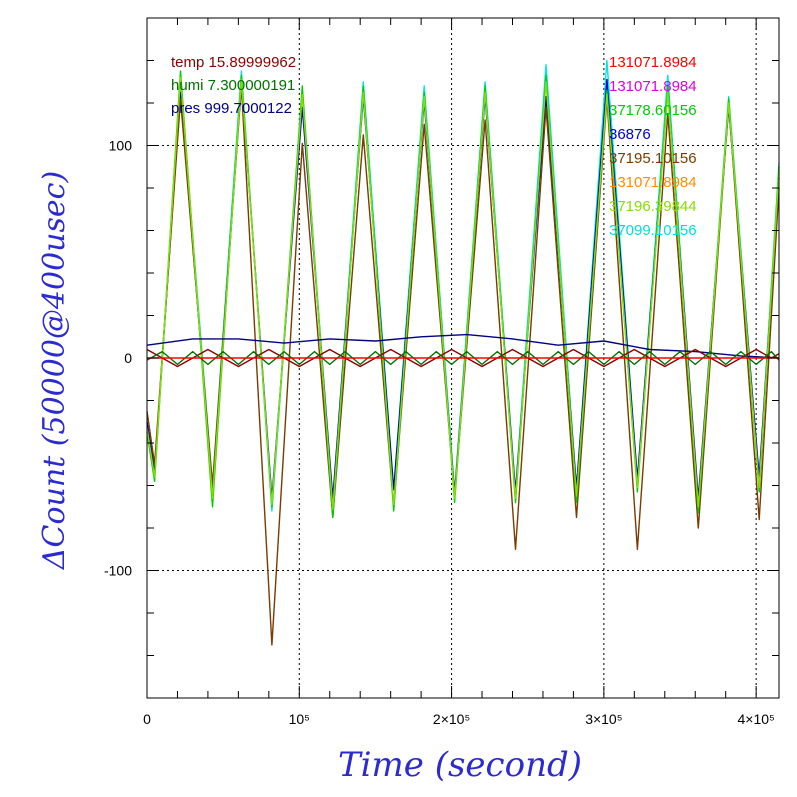  What do you see at coordinates (653, 62) in the screenshot?
I see `legend-right-entry-0: 131071.8984` at bounding box center [653, 62].